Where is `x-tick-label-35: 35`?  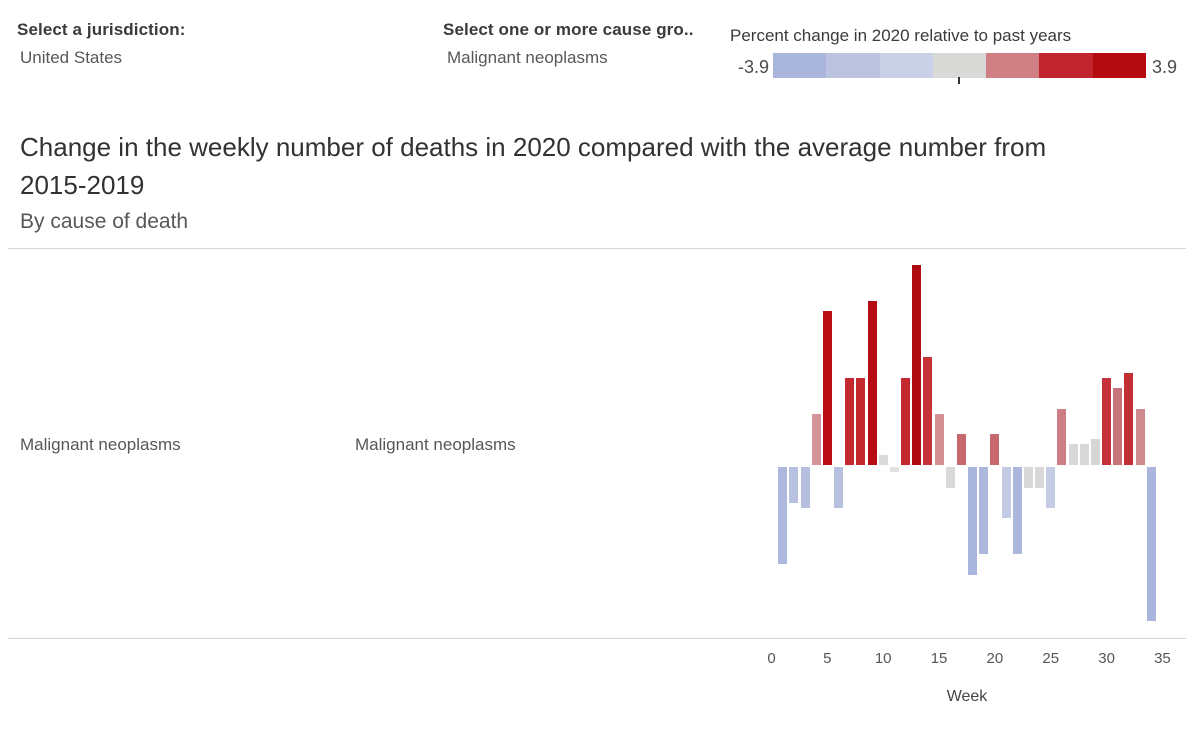 x-tick-label-35: 35 is located at coordinates (1162, 658).